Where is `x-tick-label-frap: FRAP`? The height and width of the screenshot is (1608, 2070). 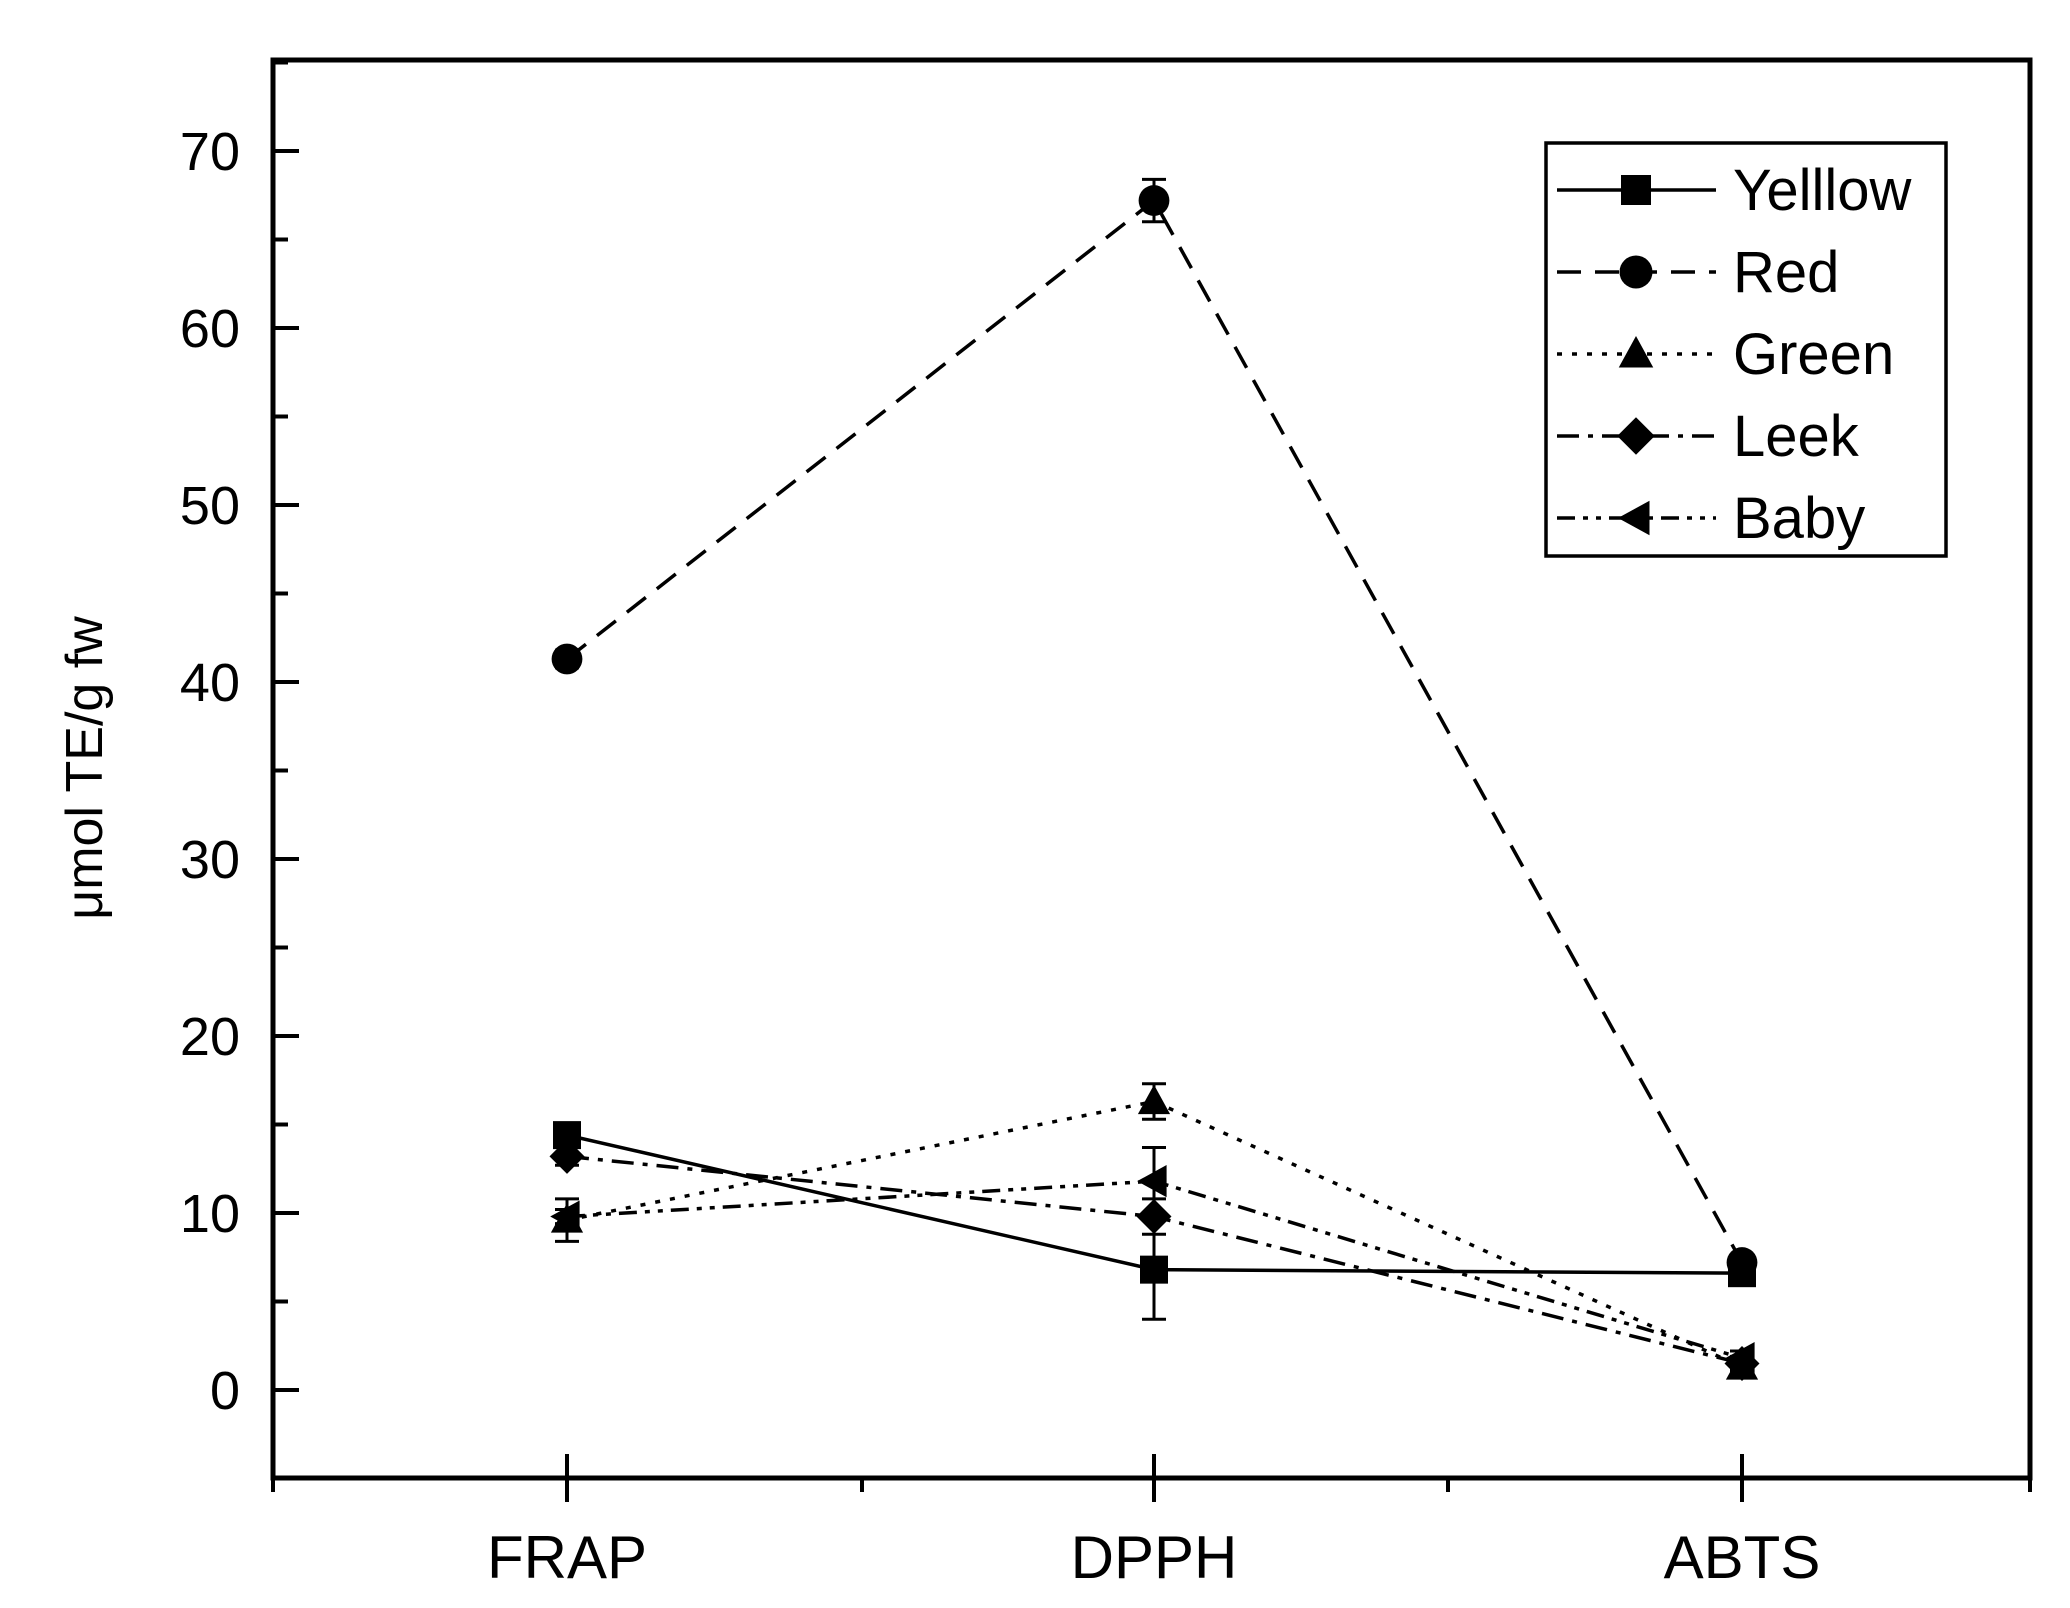 x-tick-label-frap: FRAP is located at coordinates (567, 1557).